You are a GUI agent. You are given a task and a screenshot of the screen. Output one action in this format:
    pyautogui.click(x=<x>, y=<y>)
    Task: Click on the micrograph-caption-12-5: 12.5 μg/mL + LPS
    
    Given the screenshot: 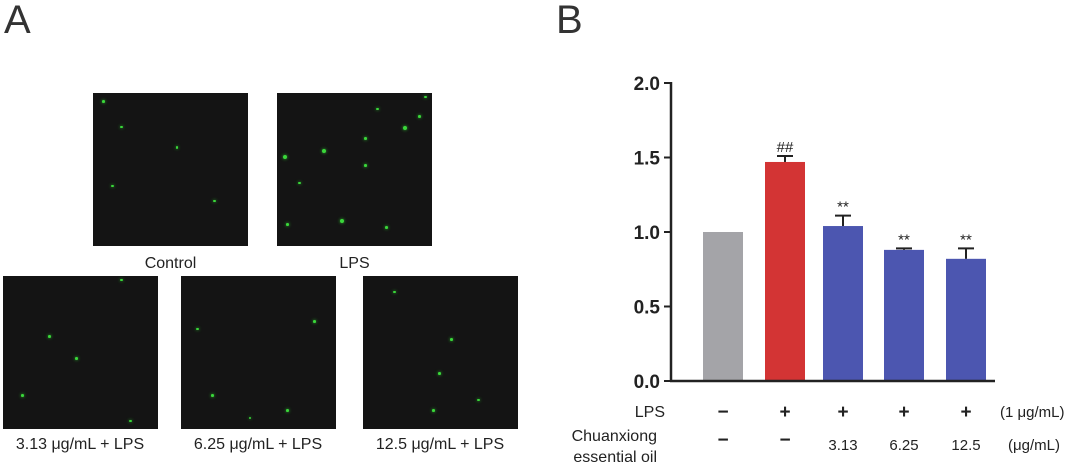 What is the action you would take?
    pyautogui.click(x=440, y=444)
    